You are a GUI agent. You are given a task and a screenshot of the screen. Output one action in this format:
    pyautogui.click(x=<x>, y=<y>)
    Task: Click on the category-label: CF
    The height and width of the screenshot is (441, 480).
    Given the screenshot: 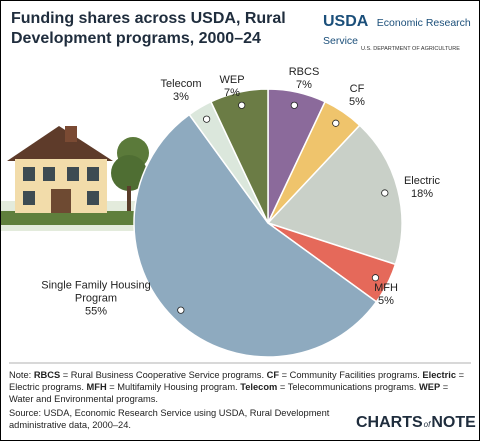 What is the action you would take?
    pyautogui.click(x=357, y=89)
    